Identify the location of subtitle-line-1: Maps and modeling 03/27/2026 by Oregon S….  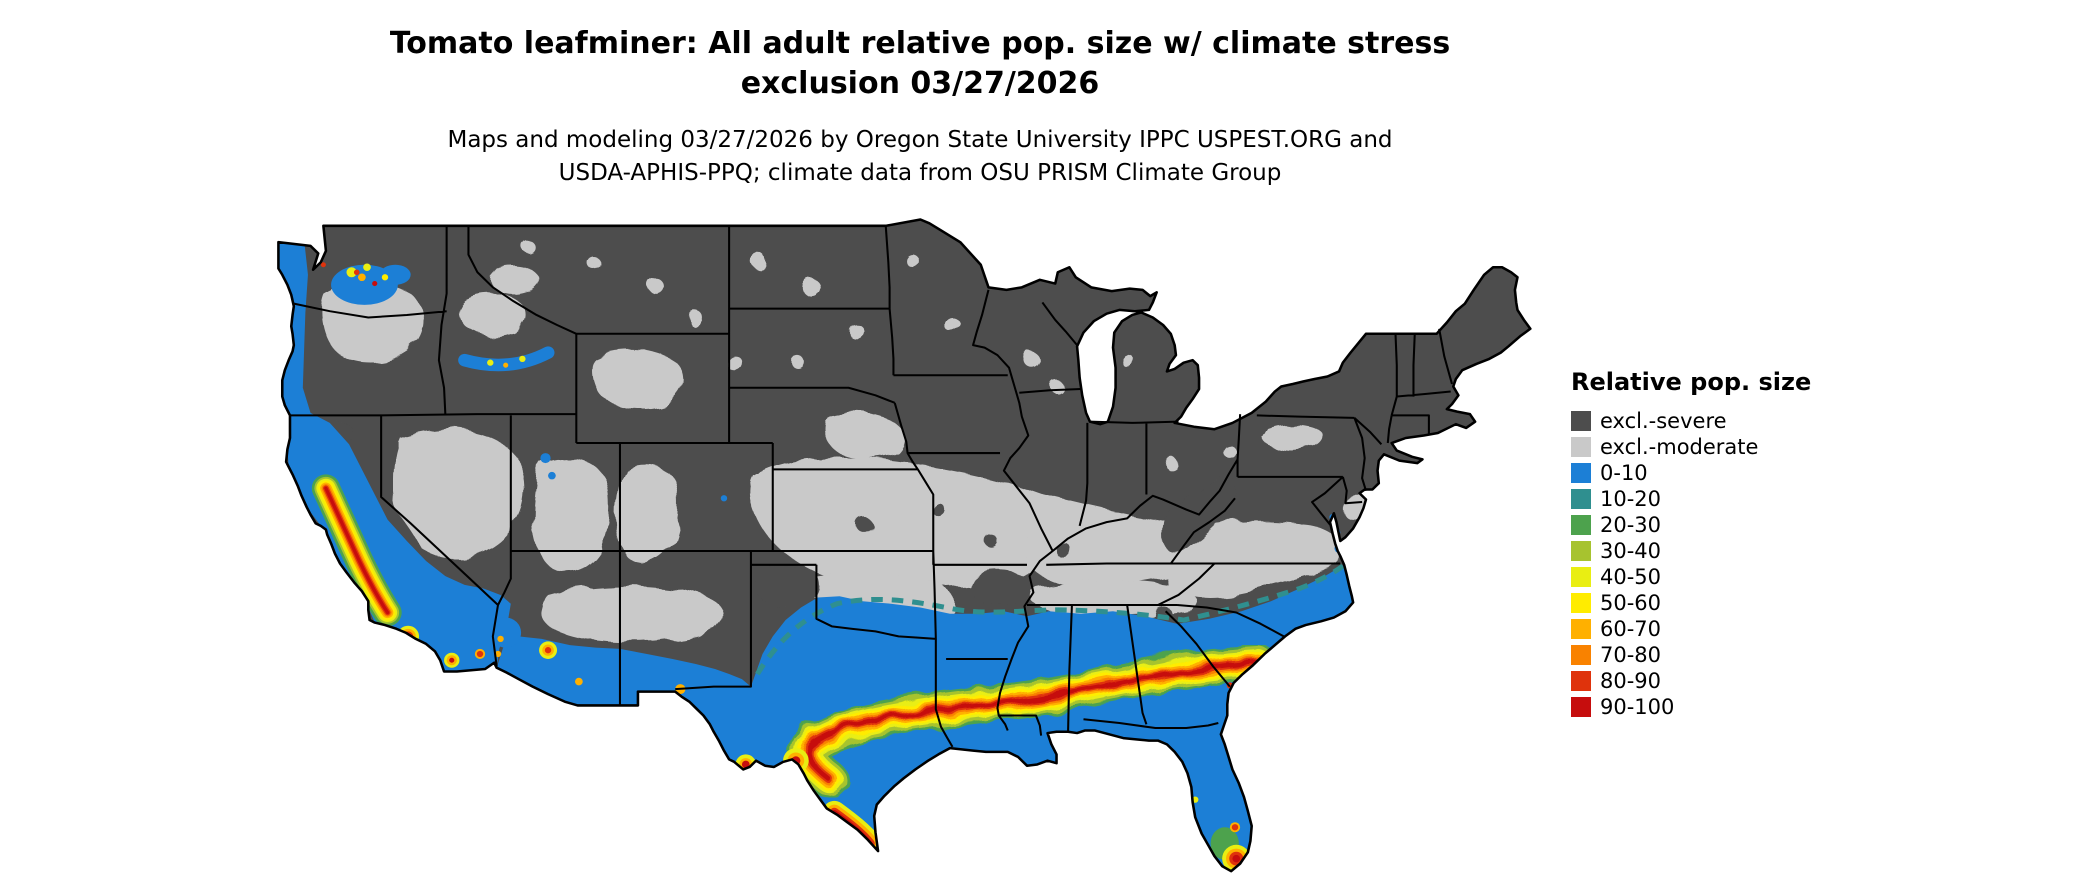
(920, 140).